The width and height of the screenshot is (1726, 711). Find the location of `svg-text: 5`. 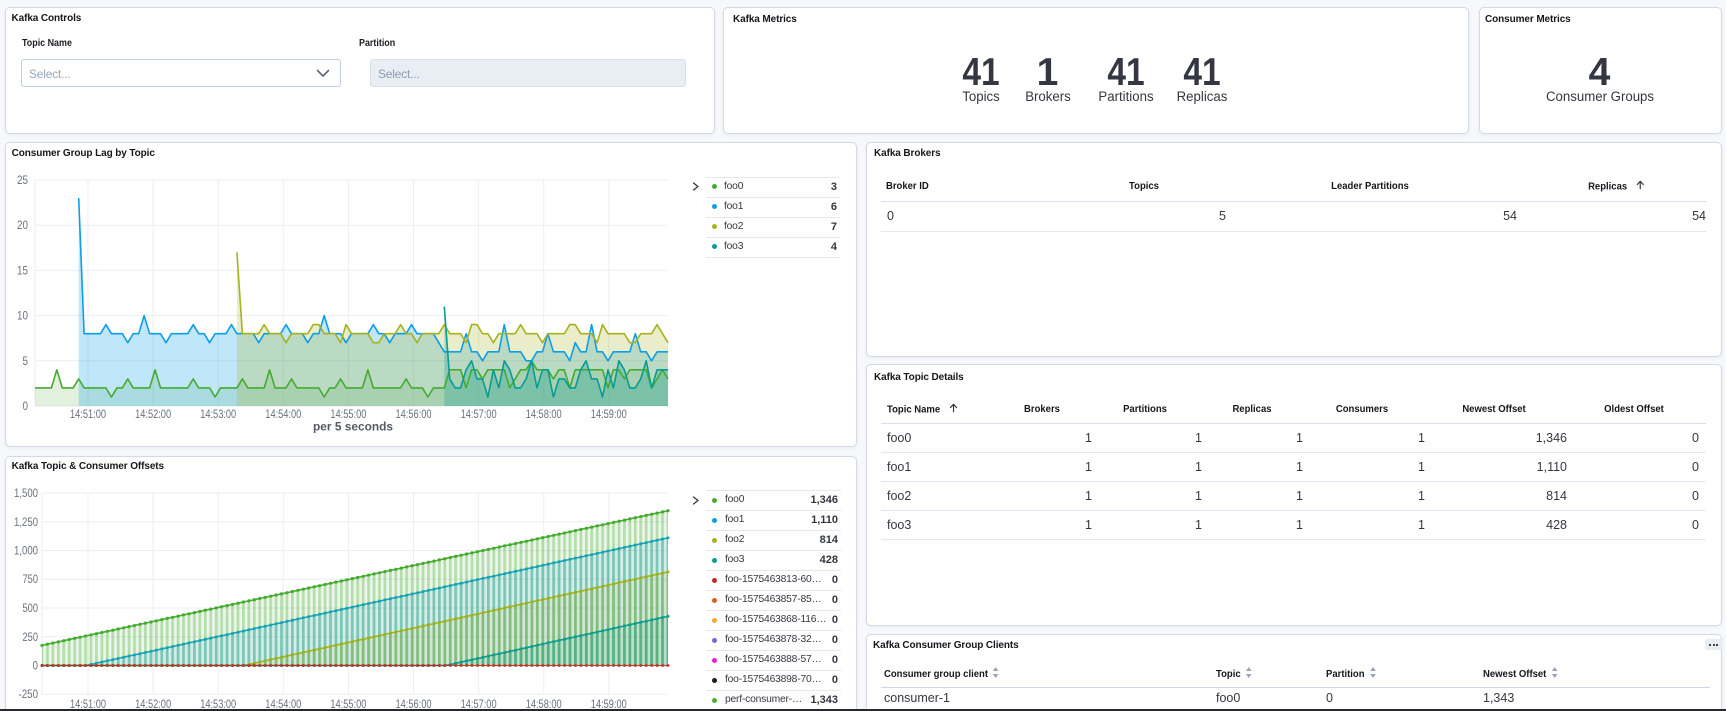

svg-text: 5 is located at coordinates (26, 362).